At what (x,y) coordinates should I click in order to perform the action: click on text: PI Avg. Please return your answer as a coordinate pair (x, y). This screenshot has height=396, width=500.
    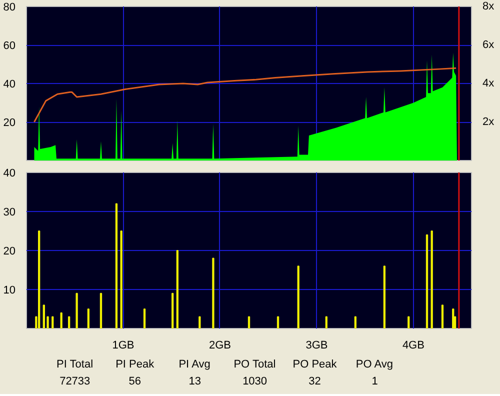
    Looking at the image, I should click on (194, 364).